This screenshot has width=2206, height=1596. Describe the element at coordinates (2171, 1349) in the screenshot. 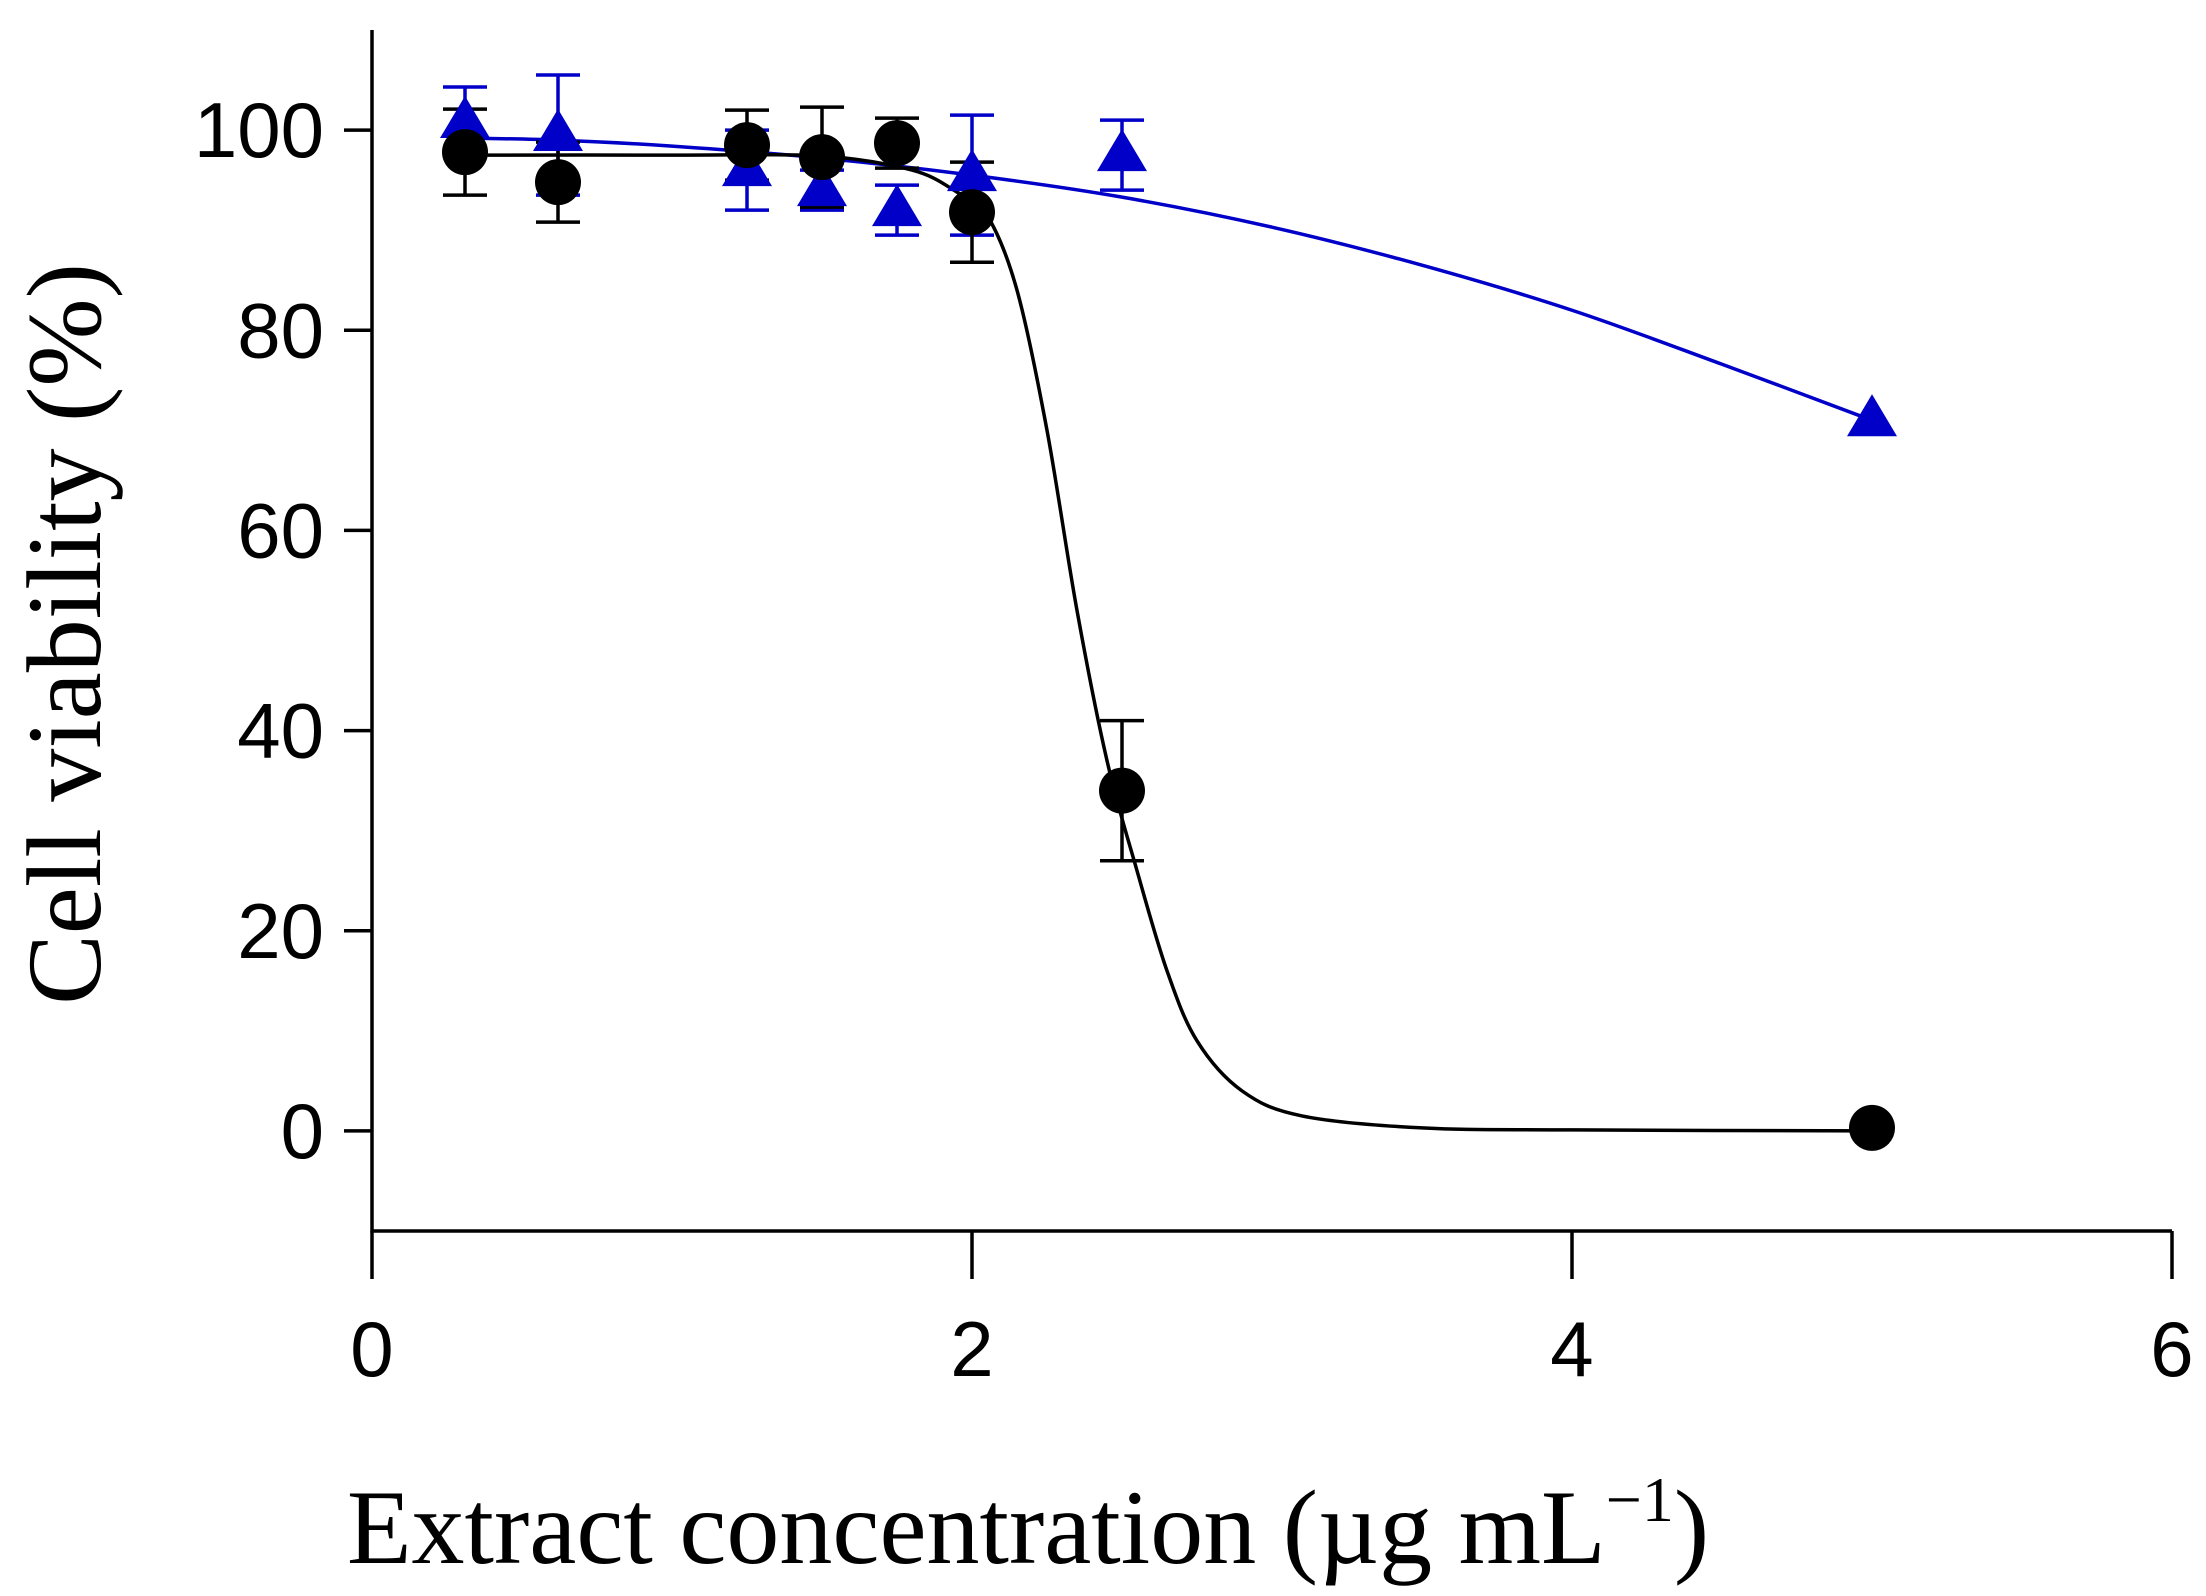

I see `x-tick-label: 6` at that location.